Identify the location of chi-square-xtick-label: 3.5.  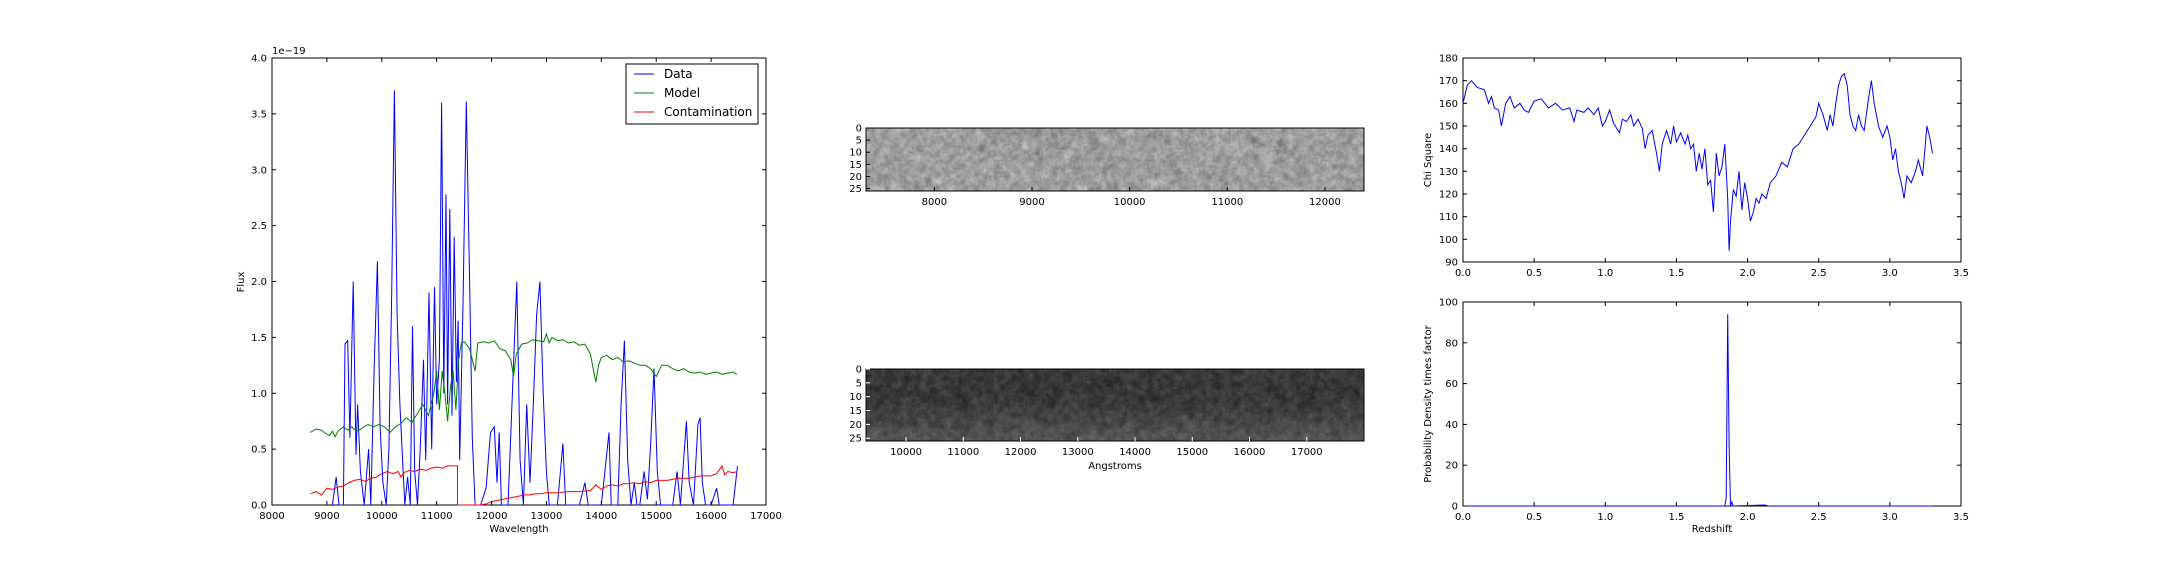
(1961, 273).